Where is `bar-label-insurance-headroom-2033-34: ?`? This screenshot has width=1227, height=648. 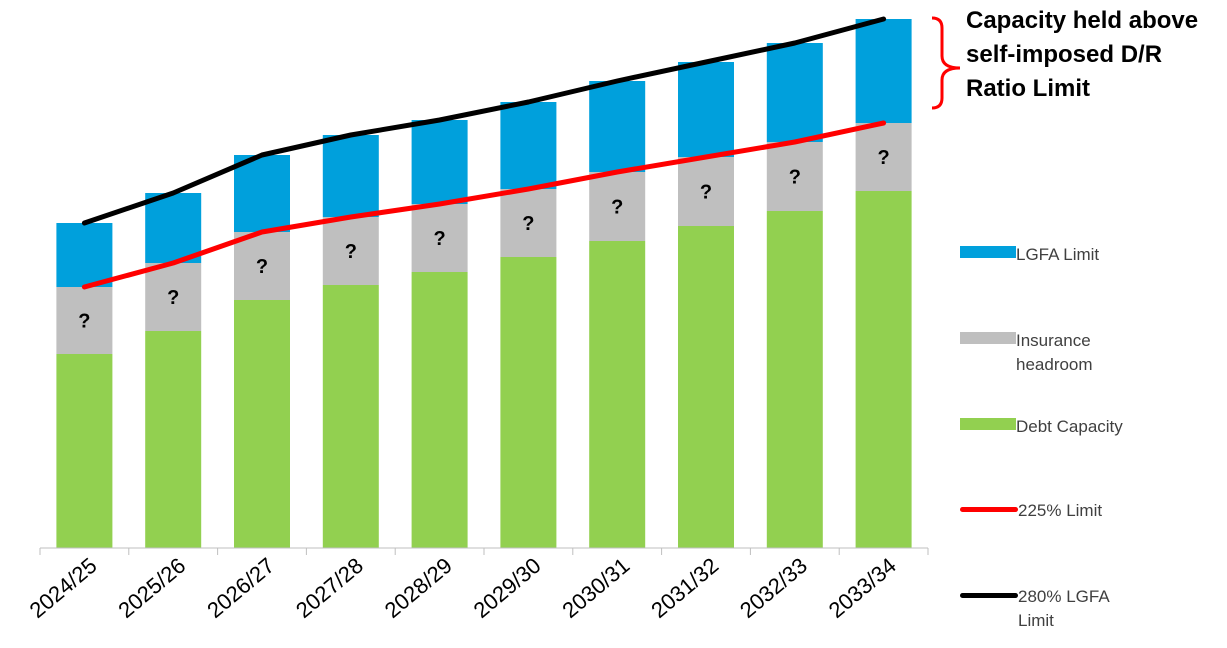 bar-label-insurance-headroom-2033-34: ? is located at coordinates (883, 158).